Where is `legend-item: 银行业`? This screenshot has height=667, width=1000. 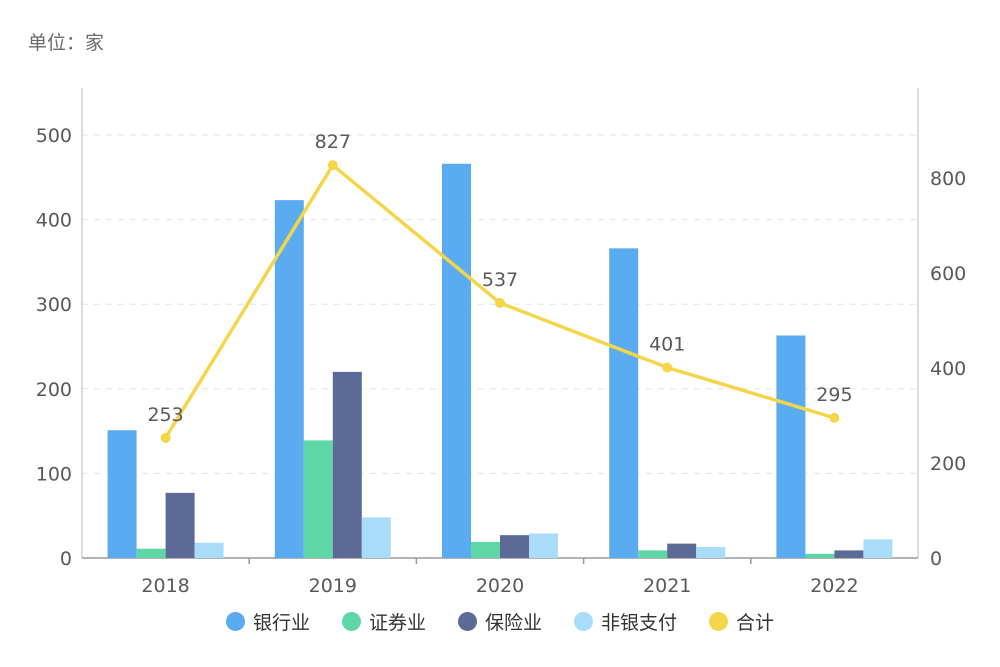 legend-item: 银行业 is located at coordinates (267, 621).